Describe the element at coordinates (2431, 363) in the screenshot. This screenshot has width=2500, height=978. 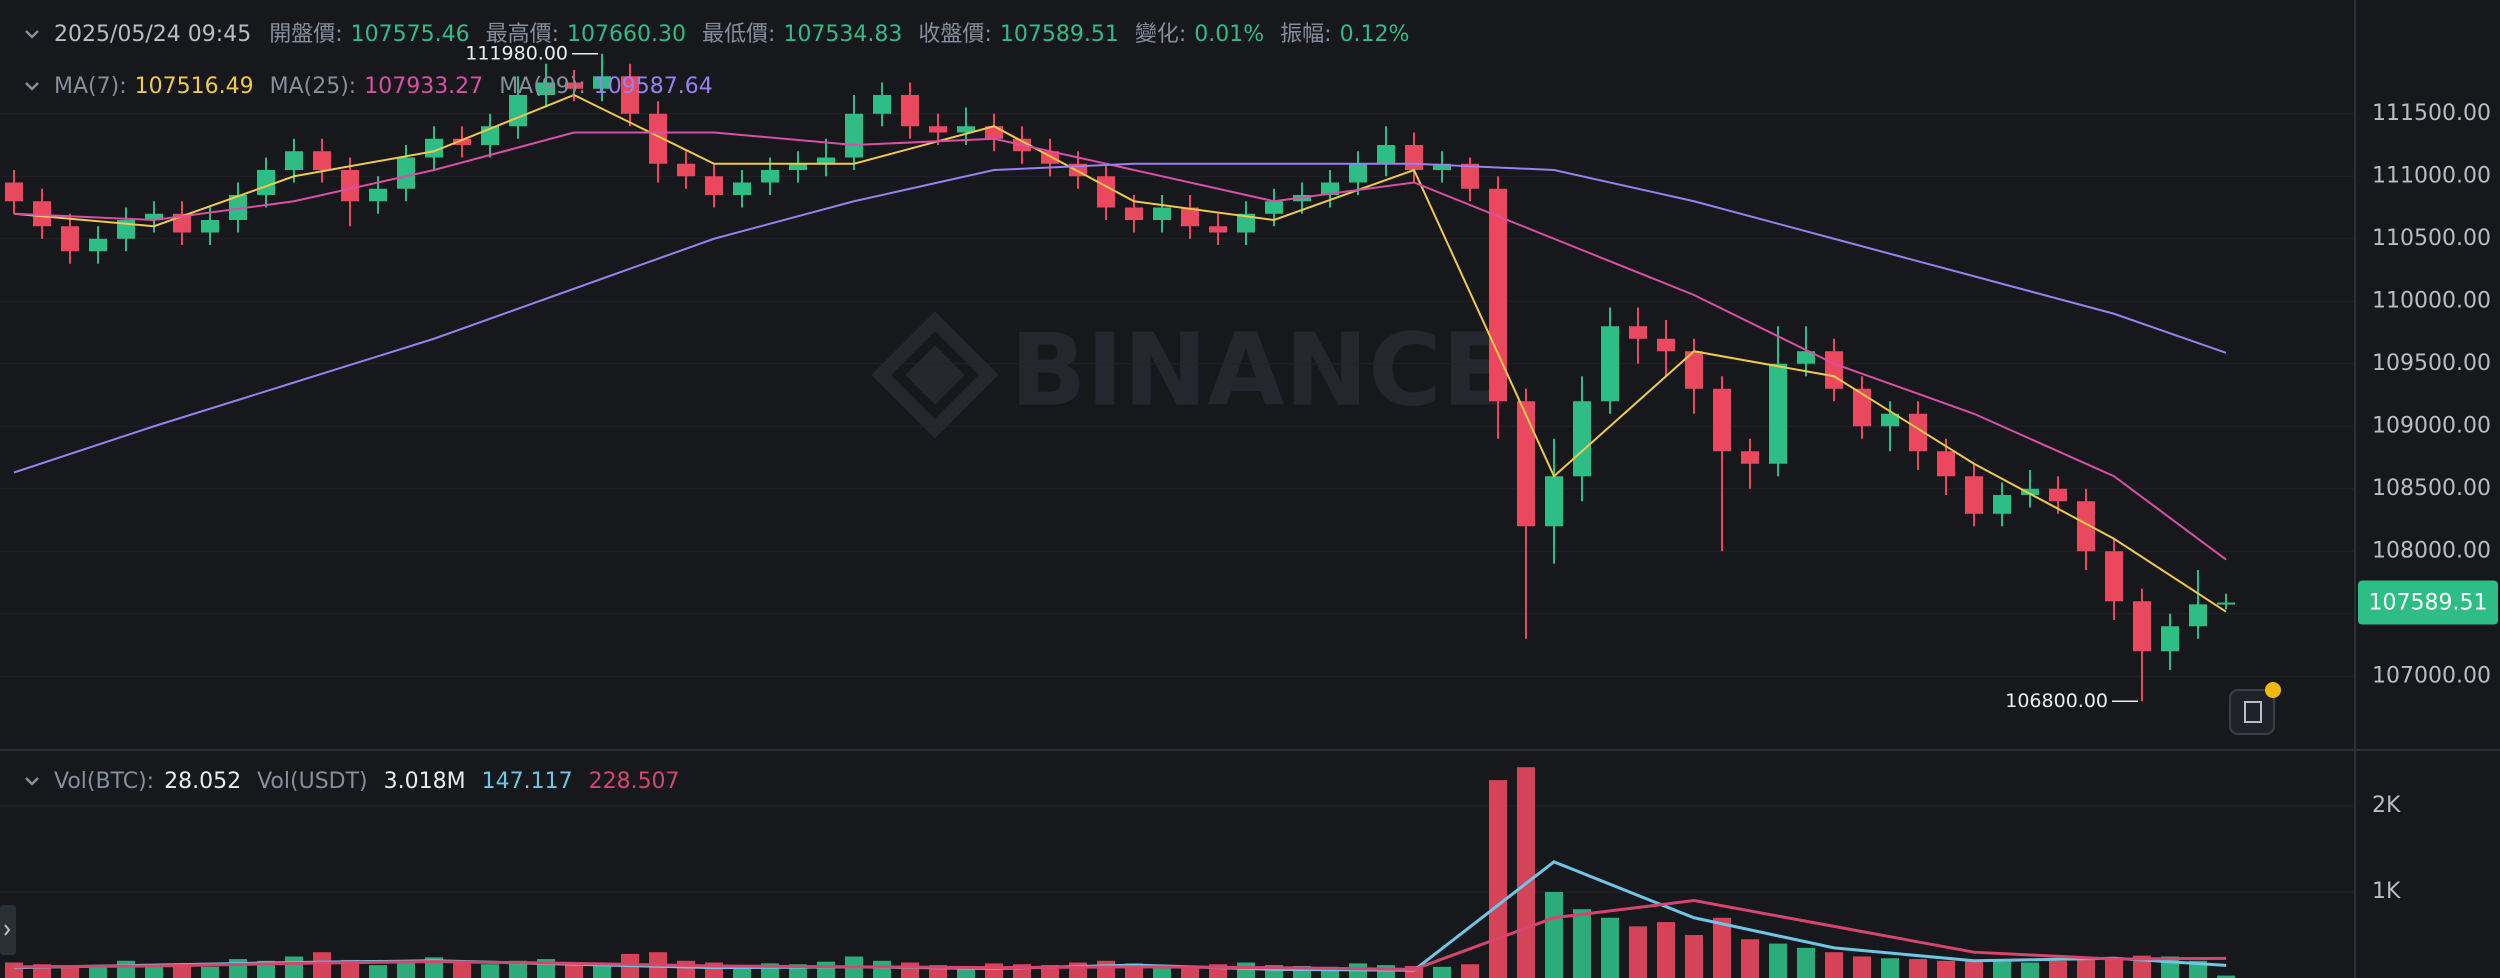
I see `y-tick-label: 109500.00` at that location.